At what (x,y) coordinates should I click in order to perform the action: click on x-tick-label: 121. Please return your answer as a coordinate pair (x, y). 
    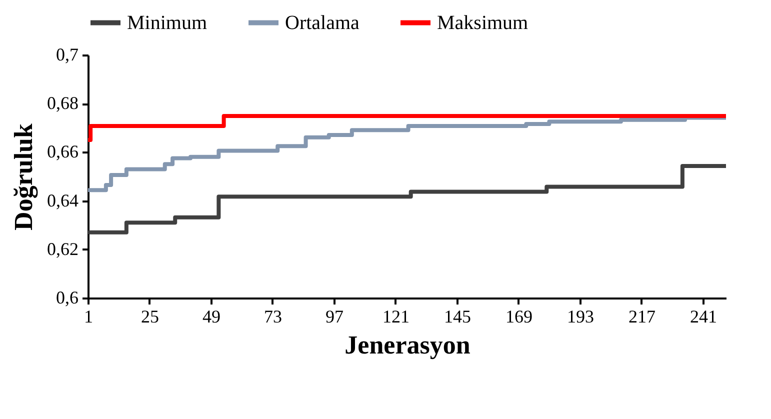
    Looking at the image, I should click on (396, 316).